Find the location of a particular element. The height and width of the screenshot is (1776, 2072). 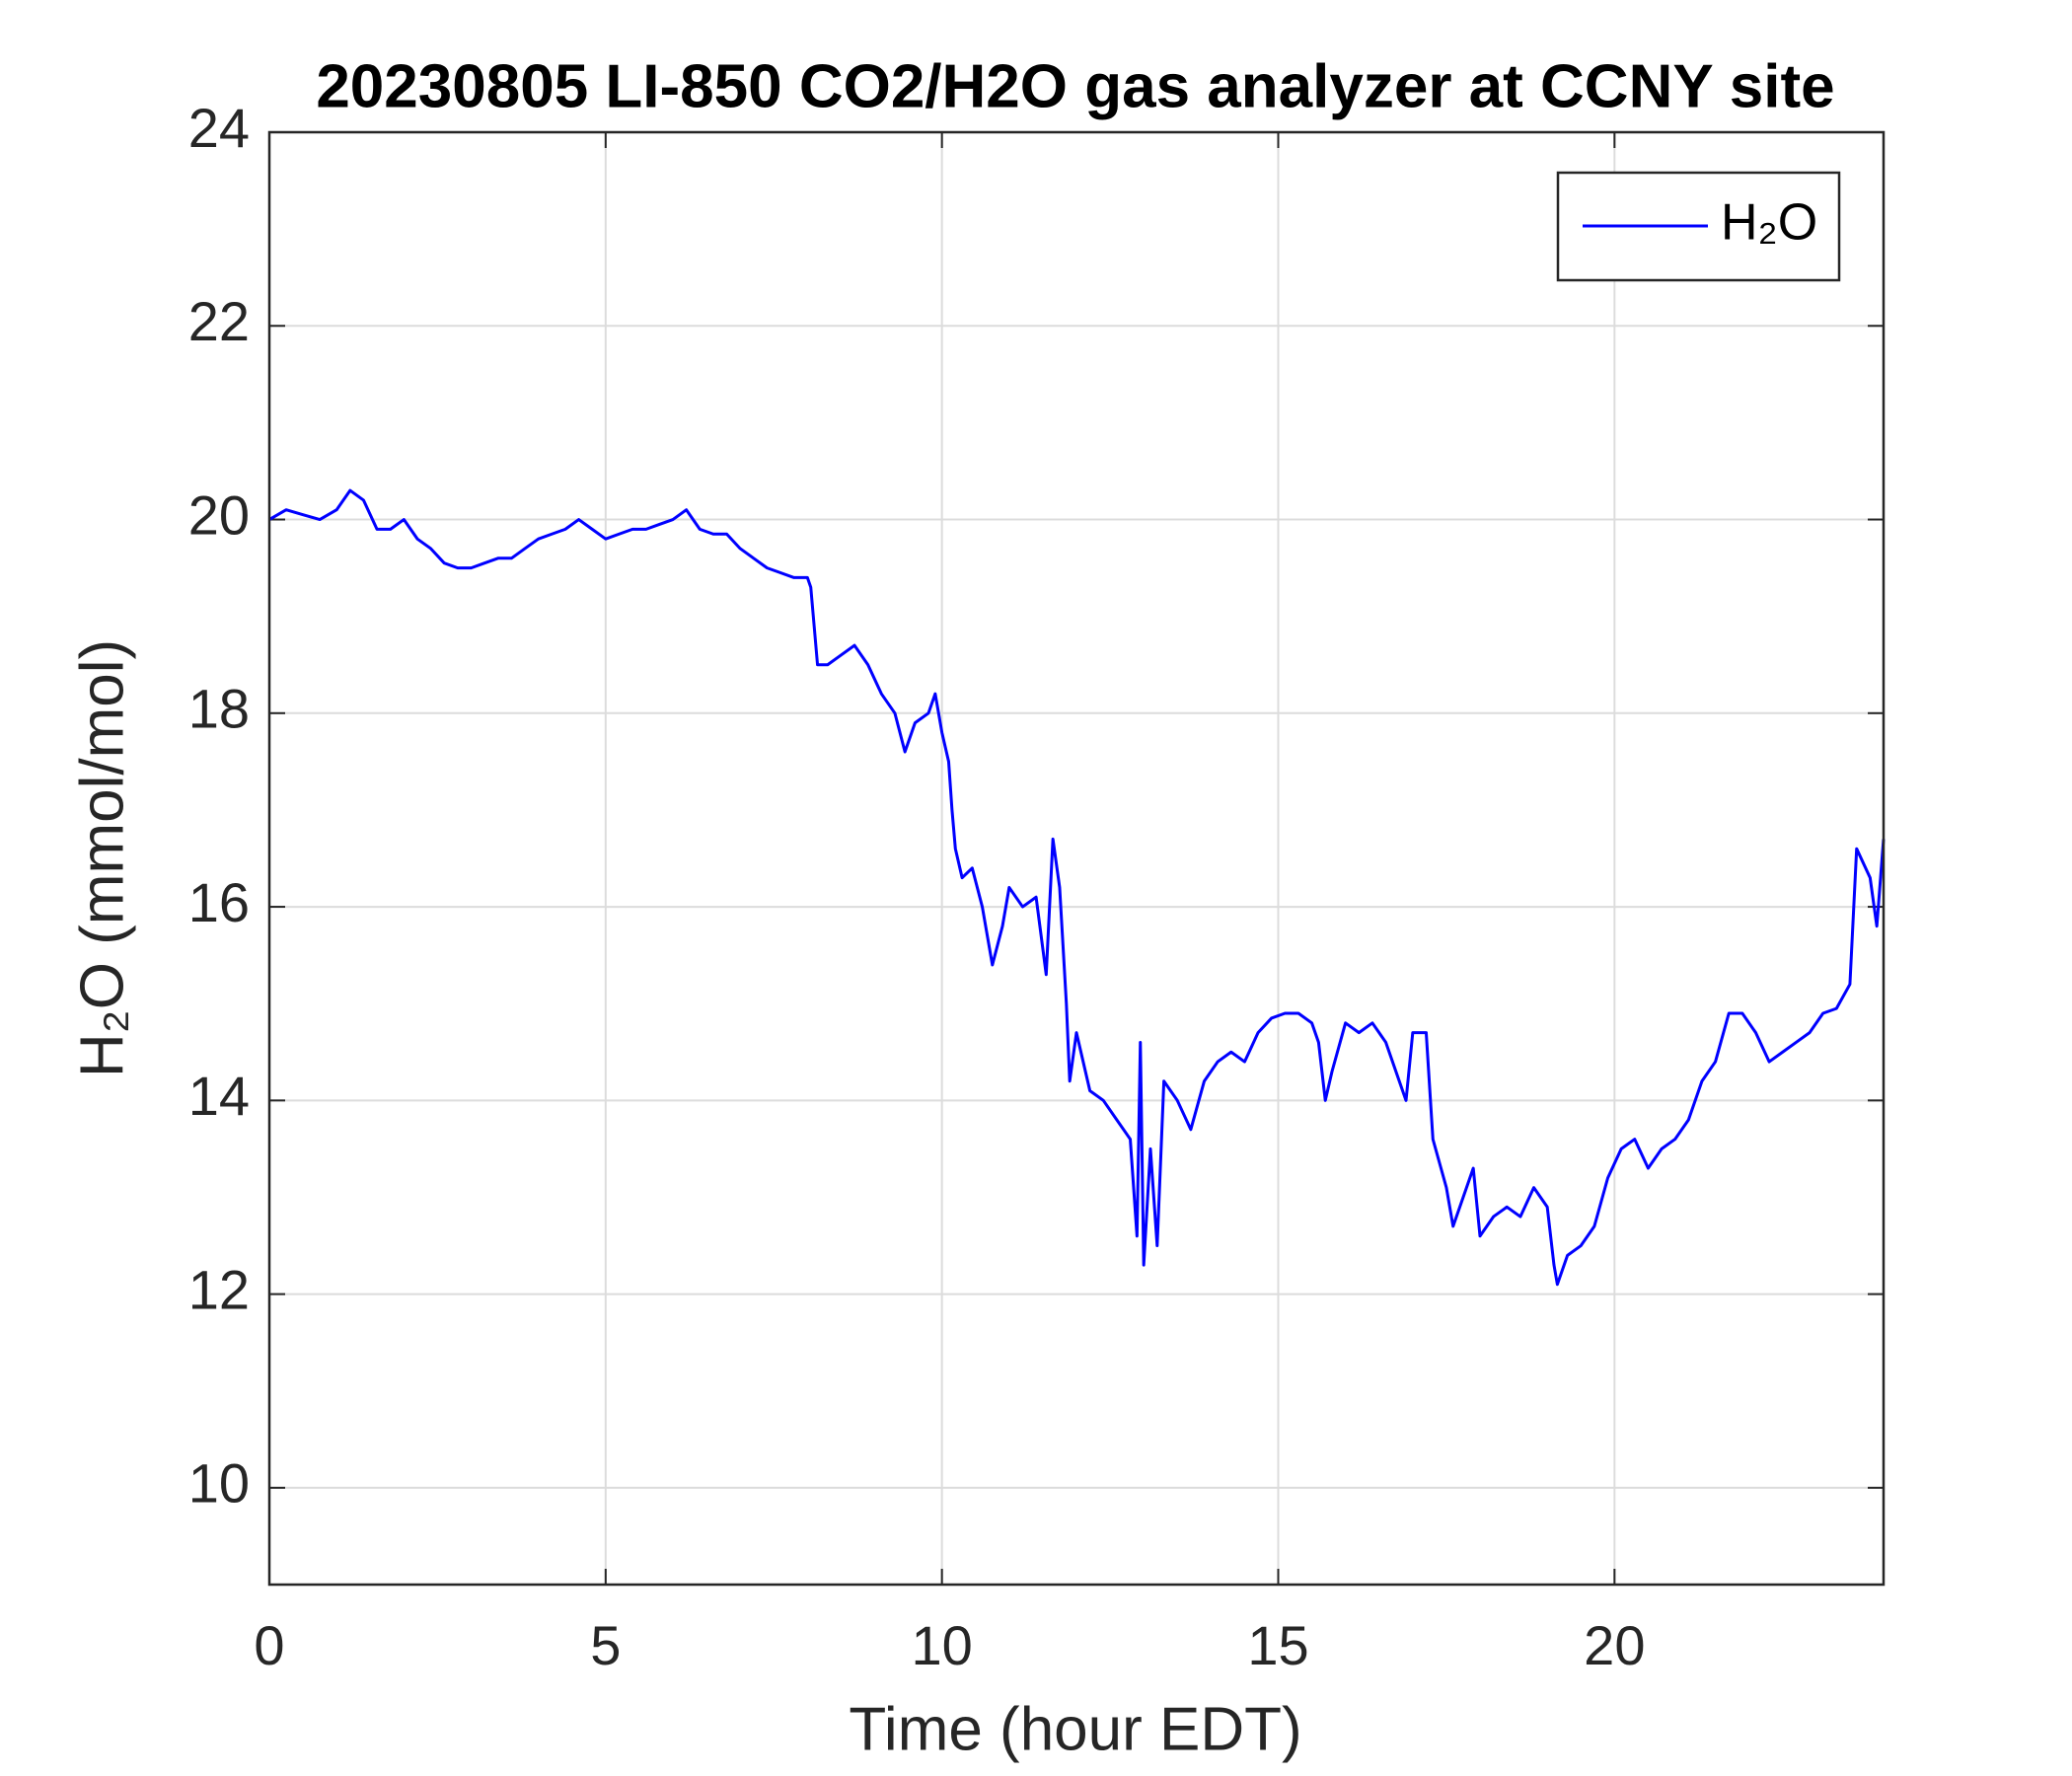

y-tick-label: 22 is located at coordinates (219, 321).